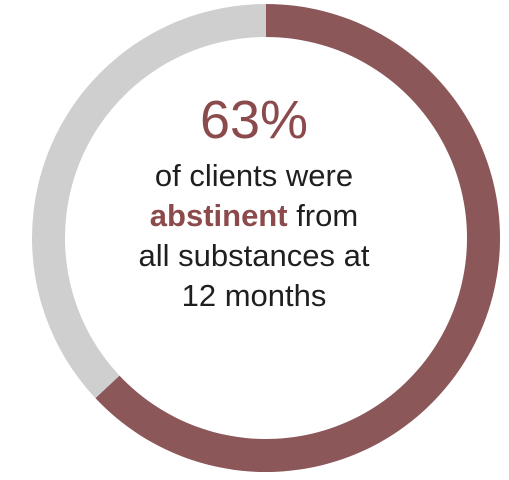  What do you see at coordinates (323, 215) in the screenshot?
I see `caption-line-2-rest: from` at bounding box center [323, 215].